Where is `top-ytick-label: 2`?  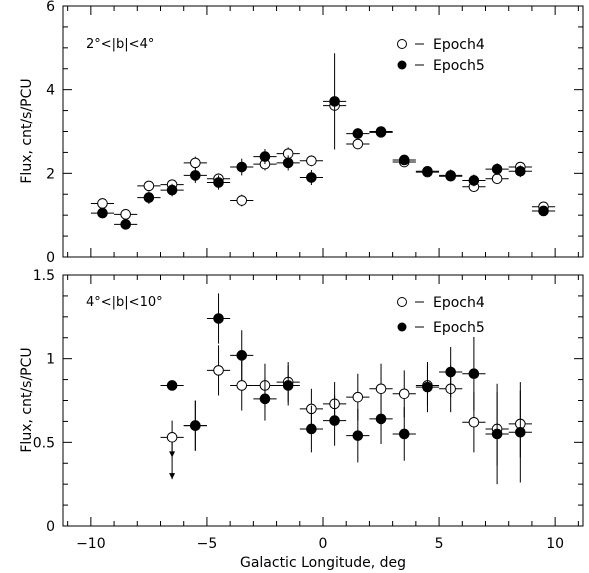 top-ytick-label: 2 is located at coordinates (50, 174).